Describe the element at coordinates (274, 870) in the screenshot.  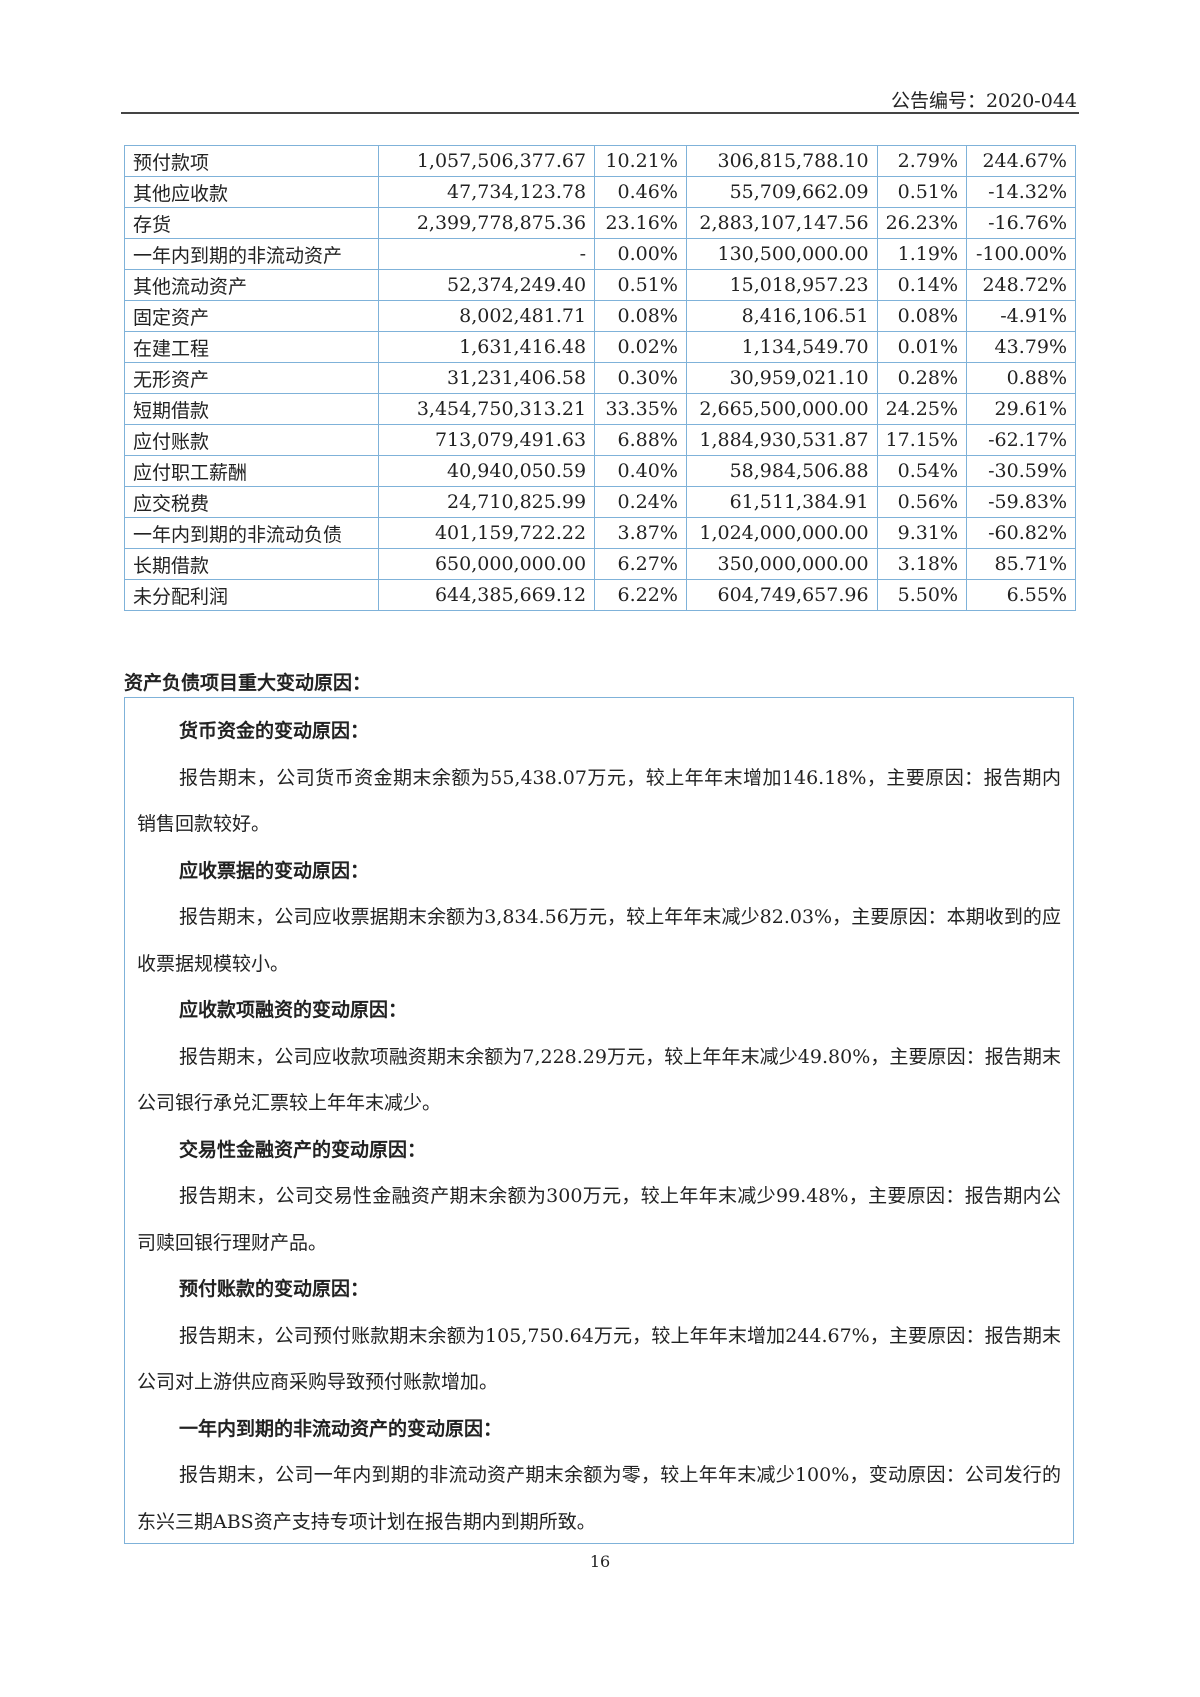
I see `reason-heading: 应收票据的变动原因：` at that location.